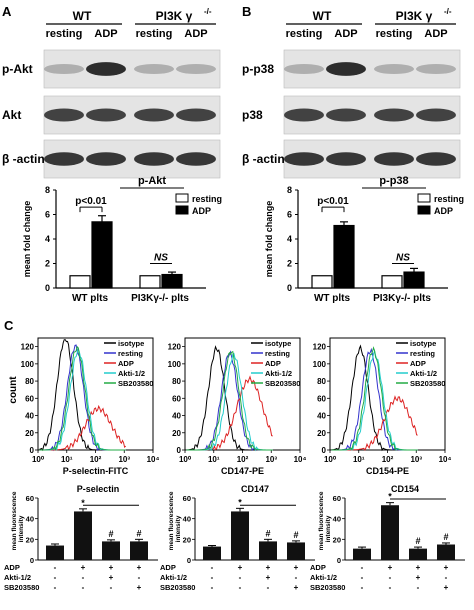 The height and width of the screenshot is (610, 474). I want to click on y-axis-label: intensity, so click(178, 528).